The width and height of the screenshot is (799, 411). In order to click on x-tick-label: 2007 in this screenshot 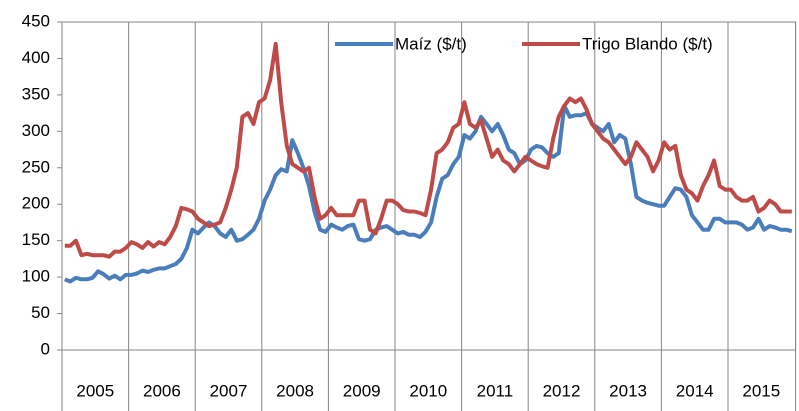, I will do `click(229, 390)`.